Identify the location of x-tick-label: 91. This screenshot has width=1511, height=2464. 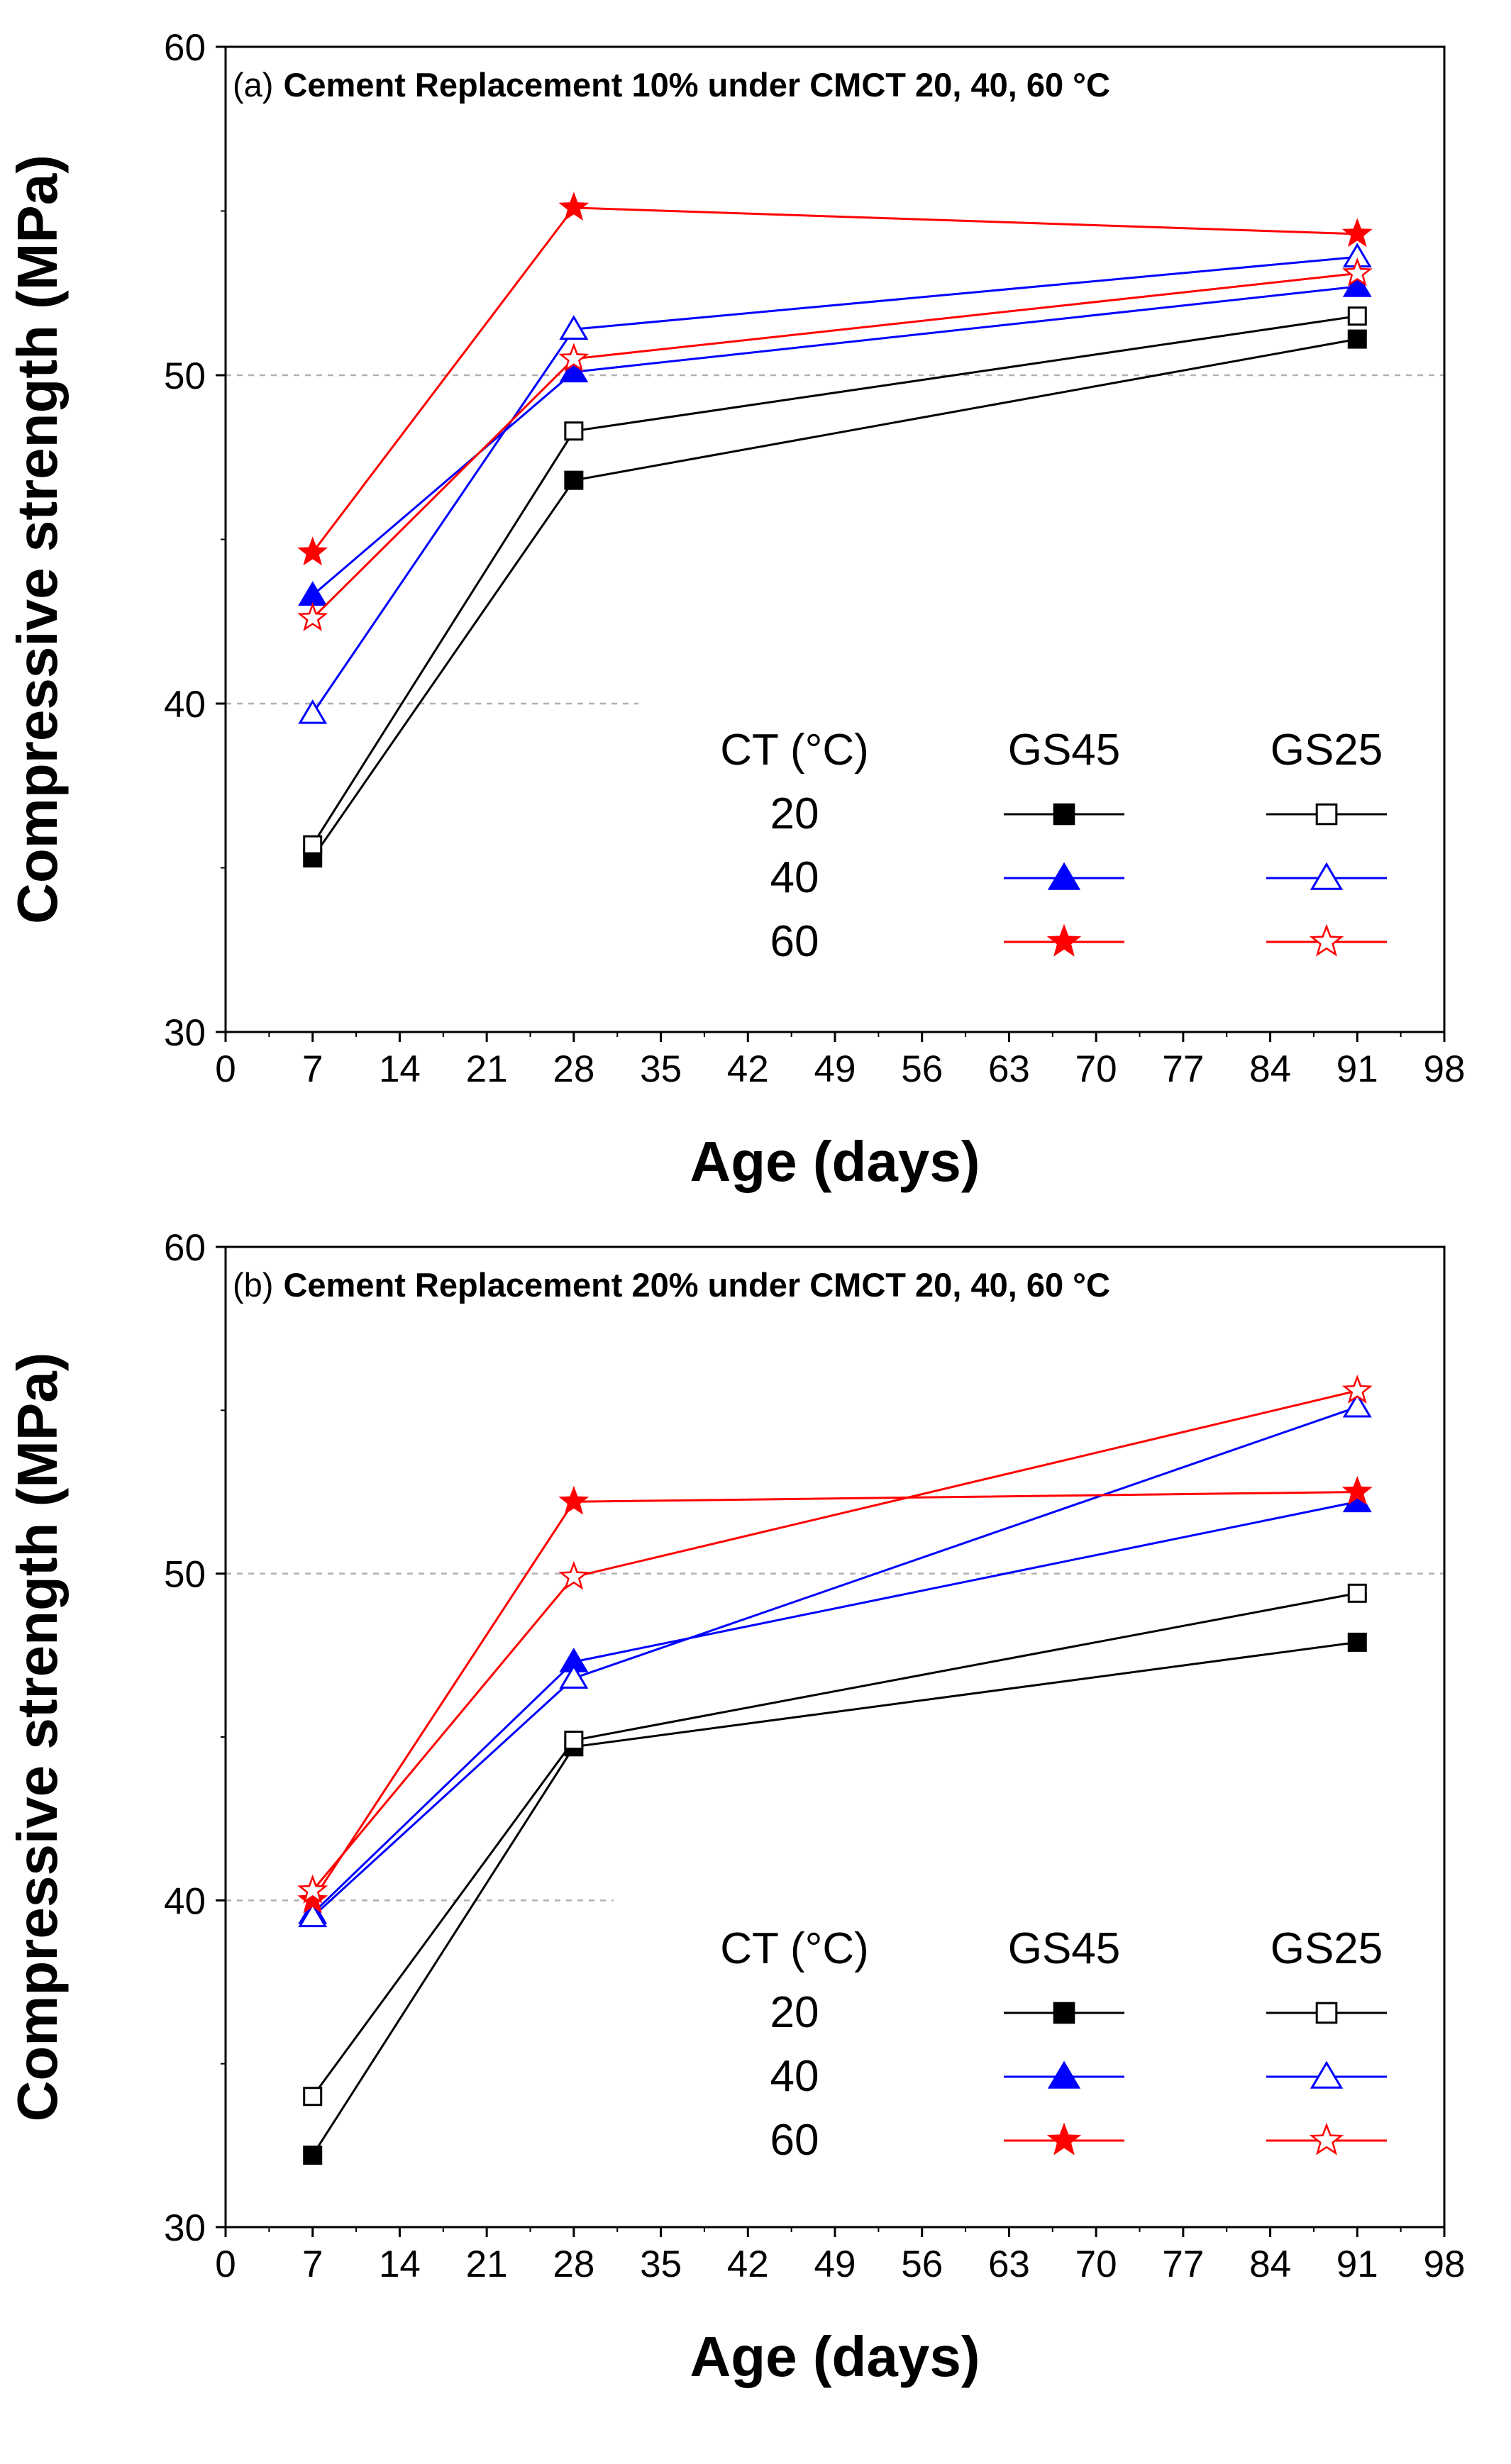
(1357, 2264).